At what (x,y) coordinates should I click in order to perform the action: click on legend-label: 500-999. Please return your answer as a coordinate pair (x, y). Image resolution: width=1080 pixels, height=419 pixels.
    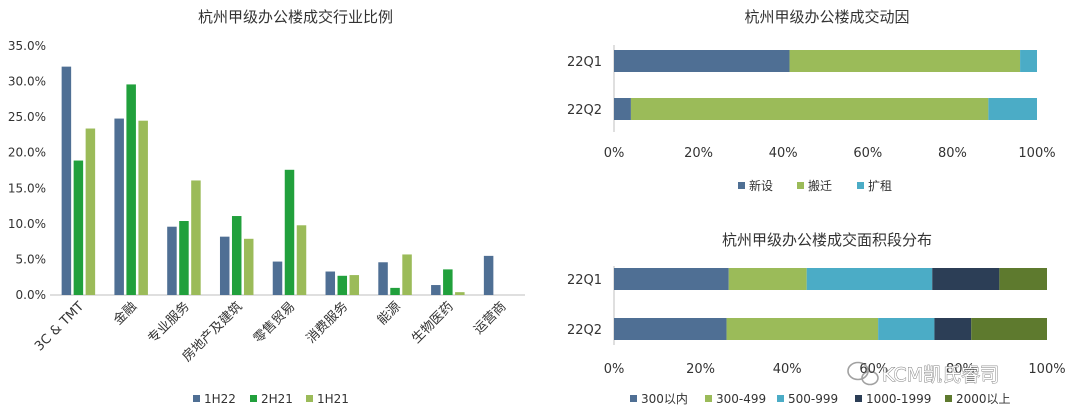
    Looking at the image, I should click on (813, 399).